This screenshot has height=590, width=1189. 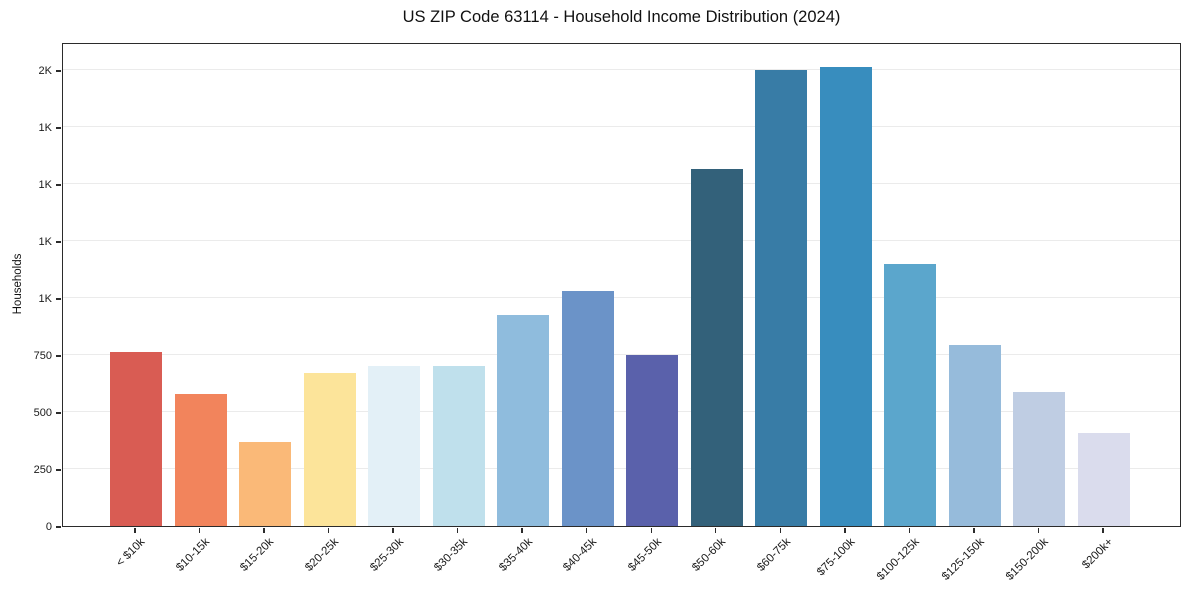 What do you see at coordinates (131, 553) in the screenshot?
I see `x-axis-tick-label: < $10k` at bounding box center [131, 553].